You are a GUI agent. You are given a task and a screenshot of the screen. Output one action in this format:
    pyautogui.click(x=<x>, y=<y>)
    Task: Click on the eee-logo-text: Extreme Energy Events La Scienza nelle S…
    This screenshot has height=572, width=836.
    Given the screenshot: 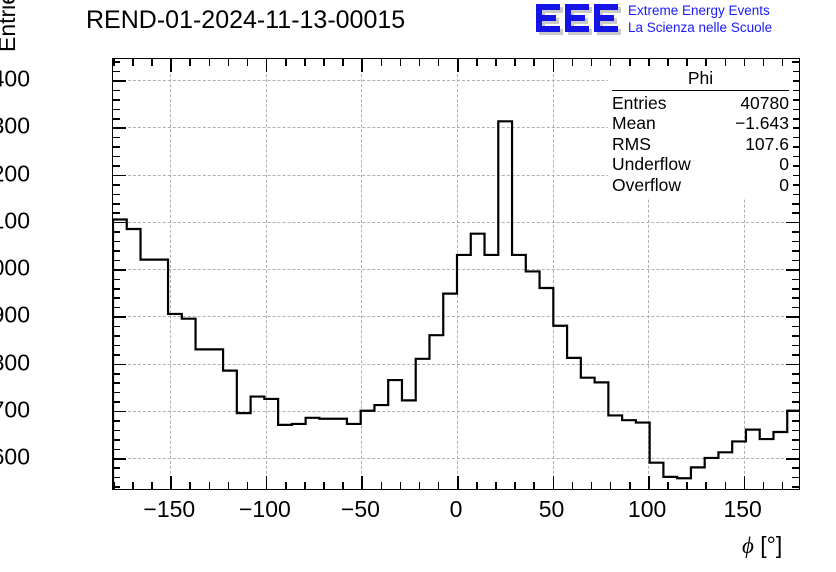 What is the action you would take?
    pyautogui.click(x=731, y=19)
    